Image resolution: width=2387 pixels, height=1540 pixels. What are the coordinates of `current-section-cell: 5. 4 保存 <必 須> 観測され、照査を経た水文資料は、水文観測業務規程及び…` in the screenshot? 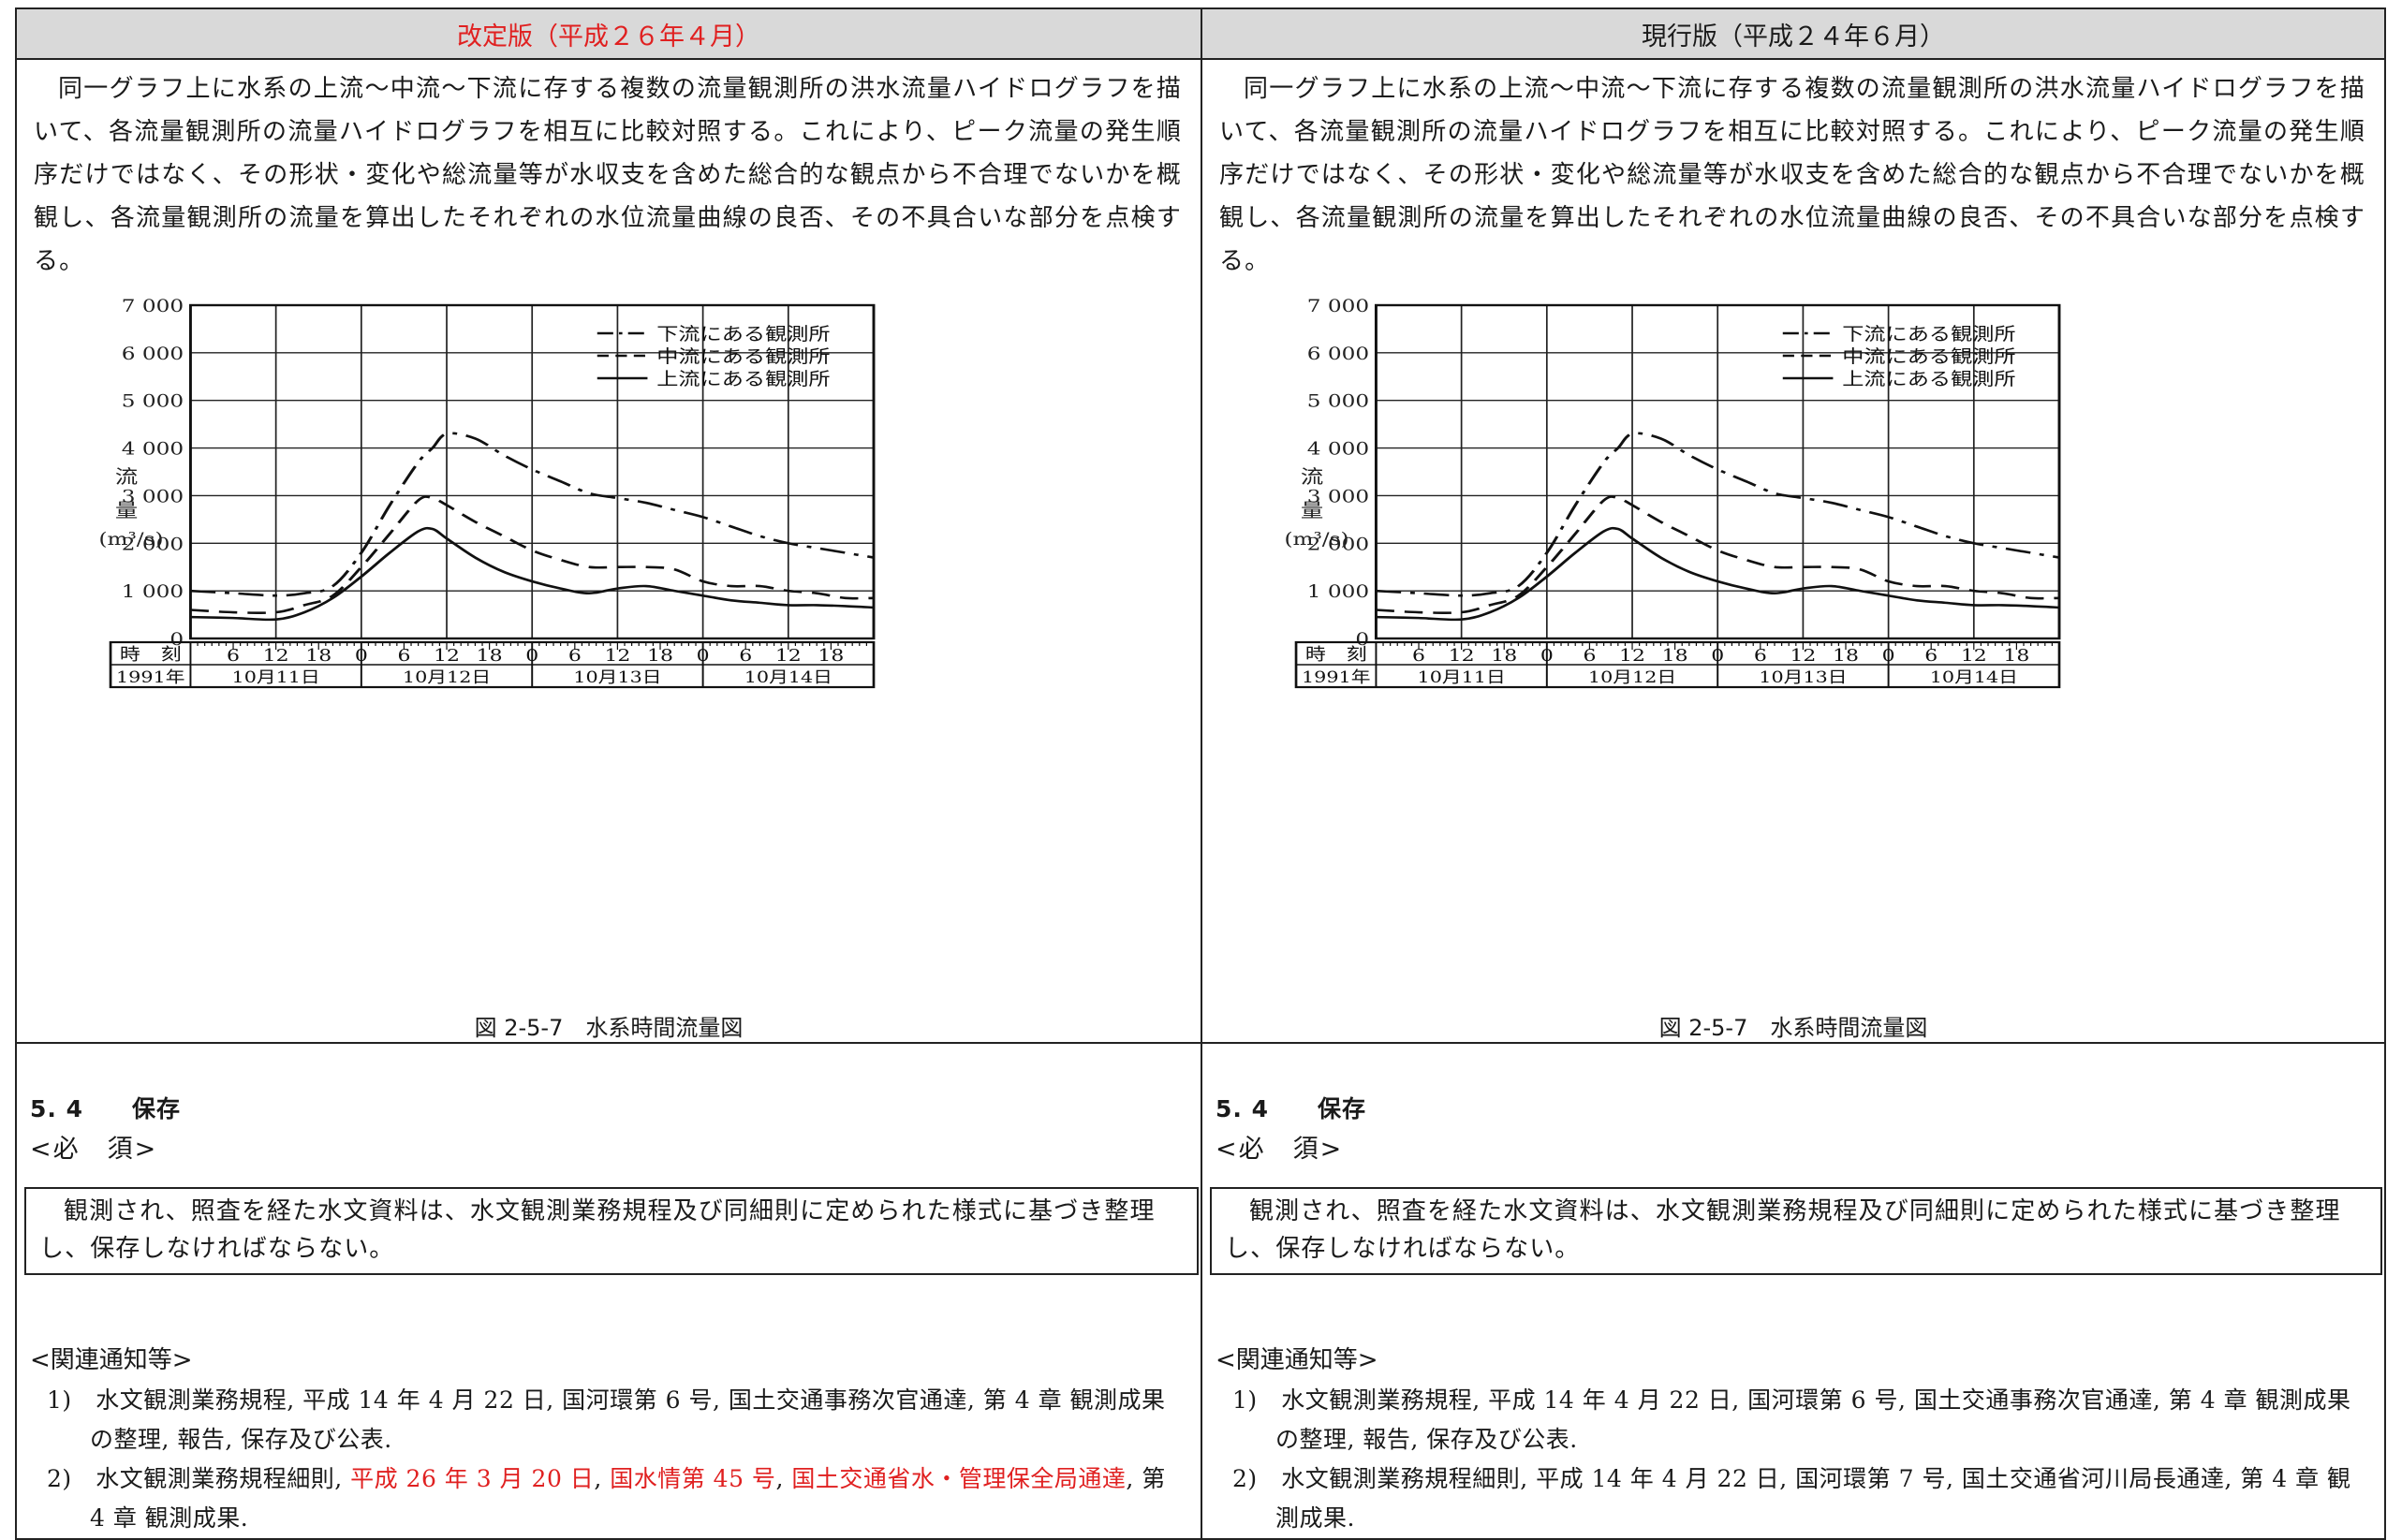 It's located at (1793, 1158).